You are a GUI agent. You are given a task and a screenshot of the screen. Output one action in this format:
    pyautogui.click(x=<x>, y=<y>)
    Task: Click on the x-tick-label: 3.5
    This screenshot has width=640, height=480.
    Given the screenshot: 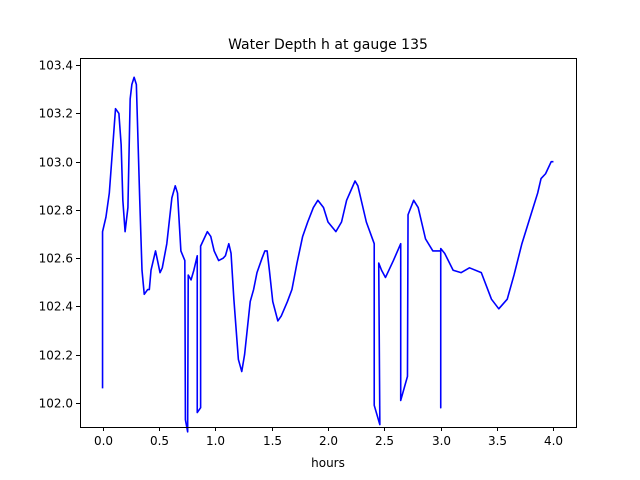 What is the action you would take?
    pyautogui.click(x=497, y=441)
    